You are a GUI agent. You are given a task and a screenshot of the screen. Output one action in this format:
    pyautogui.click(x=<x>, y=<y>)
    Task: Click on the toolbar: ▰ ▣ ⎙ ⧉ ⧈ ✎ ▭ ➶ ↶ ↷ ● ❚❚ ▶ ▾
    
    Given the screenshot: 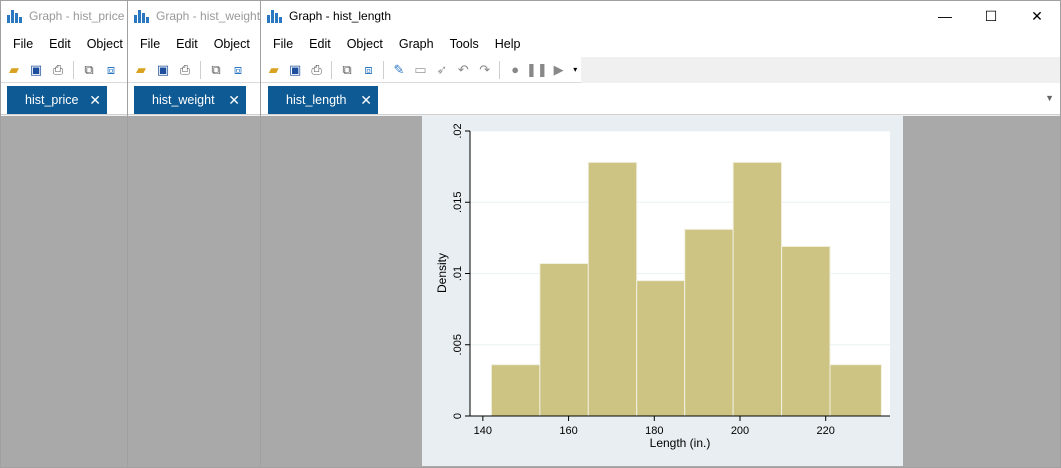 What is the action you would take?
    pyautogui.click(x=421, y=70)
    